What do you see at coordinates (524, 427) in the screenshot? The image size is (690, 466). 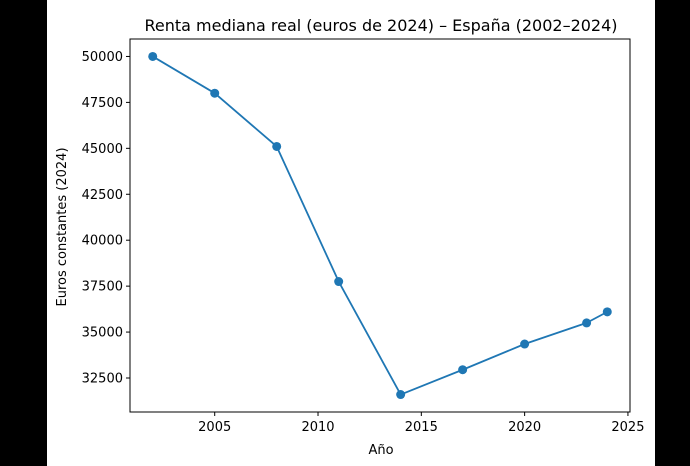 I see `x-tick-label: 2020` at bounding box center [524, 427].